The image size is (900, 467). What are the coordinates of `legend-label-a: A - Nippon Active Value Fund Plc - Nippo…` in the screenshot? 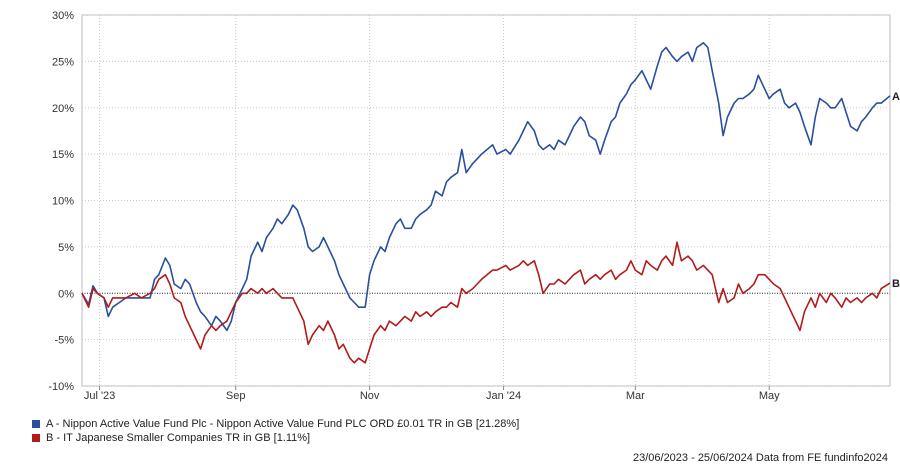 It's located at (283, 424).